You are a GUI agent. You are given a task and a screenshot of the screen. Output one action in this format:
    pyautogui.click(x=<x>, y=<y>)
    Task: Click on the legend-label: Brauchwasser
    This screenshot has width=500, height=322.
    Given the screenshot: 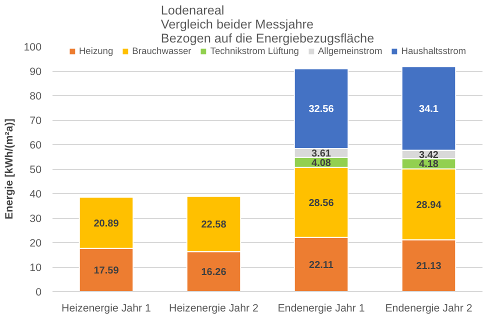 What is the action you would take?
    pyautogui.click(x=162, y=51)
    